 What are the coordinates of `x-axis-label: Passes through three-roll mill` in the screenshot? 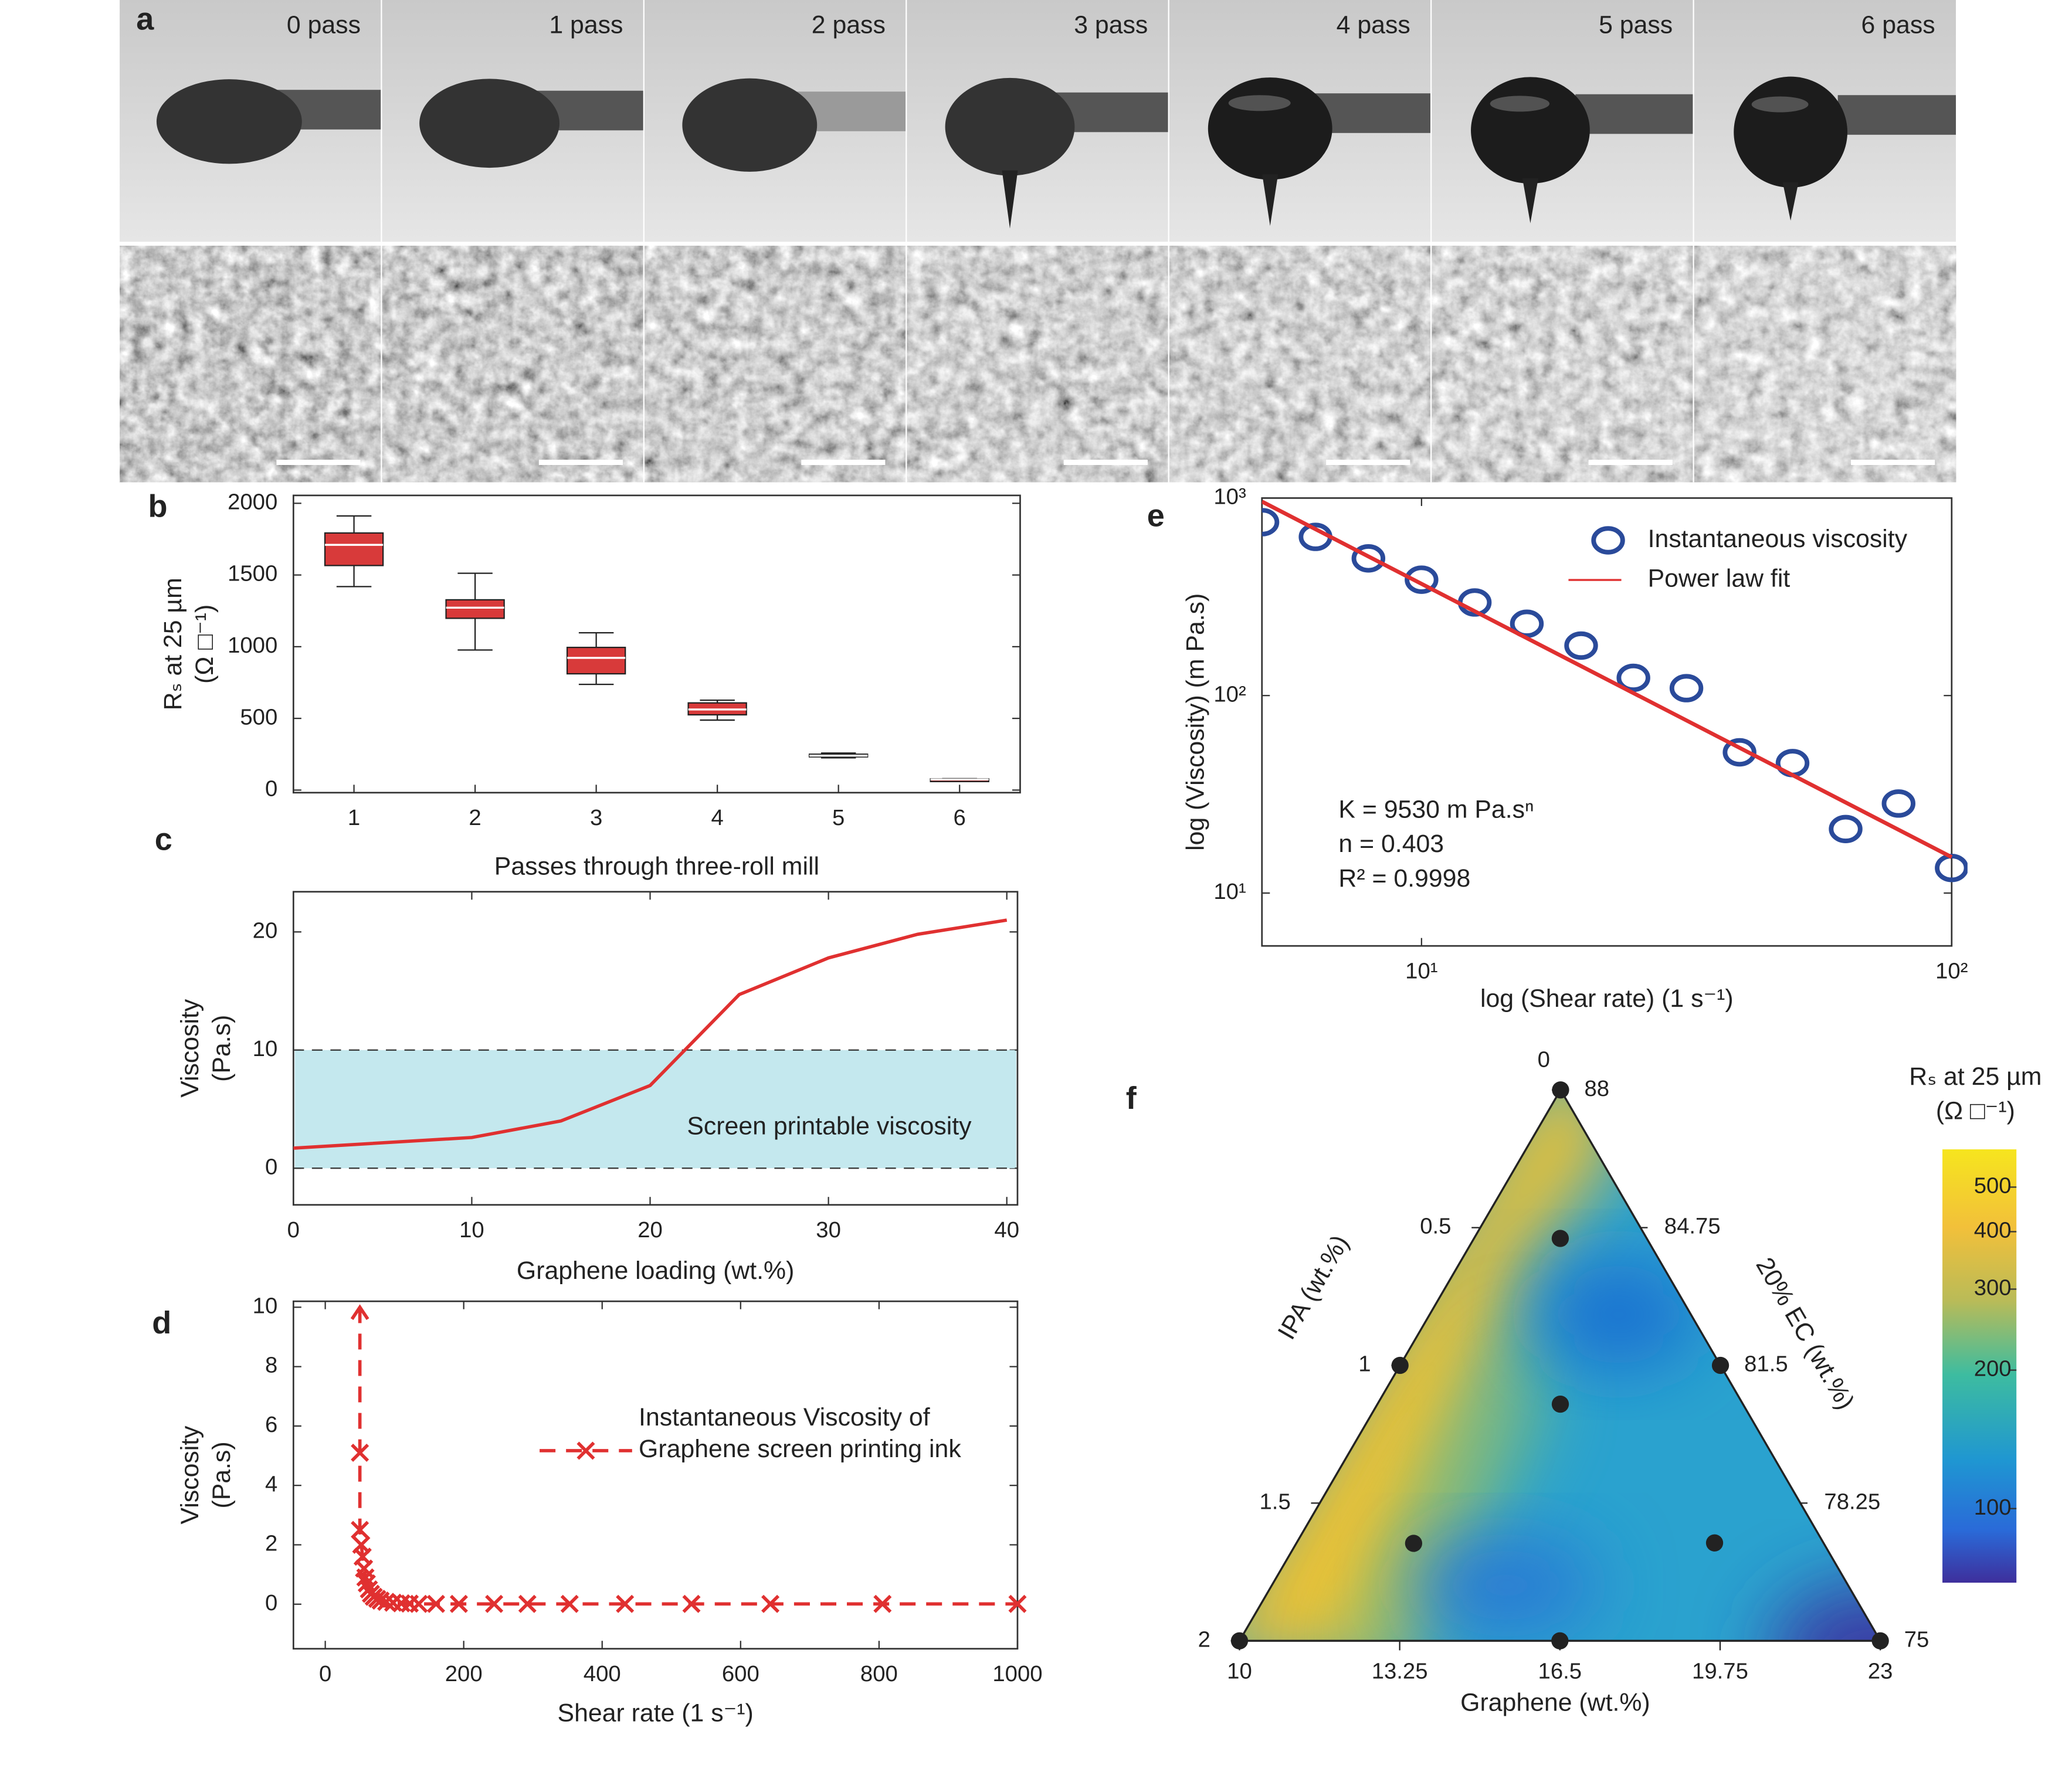 It's located at (656, 867).